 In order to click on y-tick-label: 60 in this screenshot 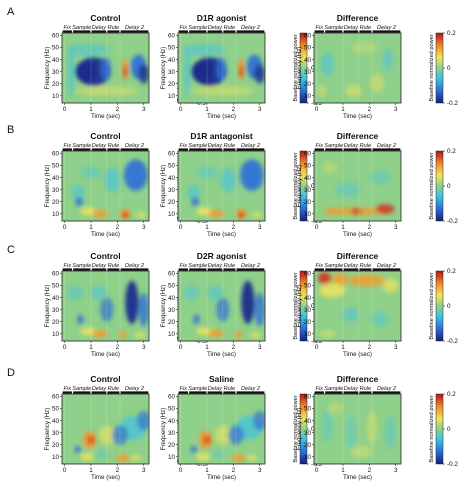, I will do `click(308, 36)`.